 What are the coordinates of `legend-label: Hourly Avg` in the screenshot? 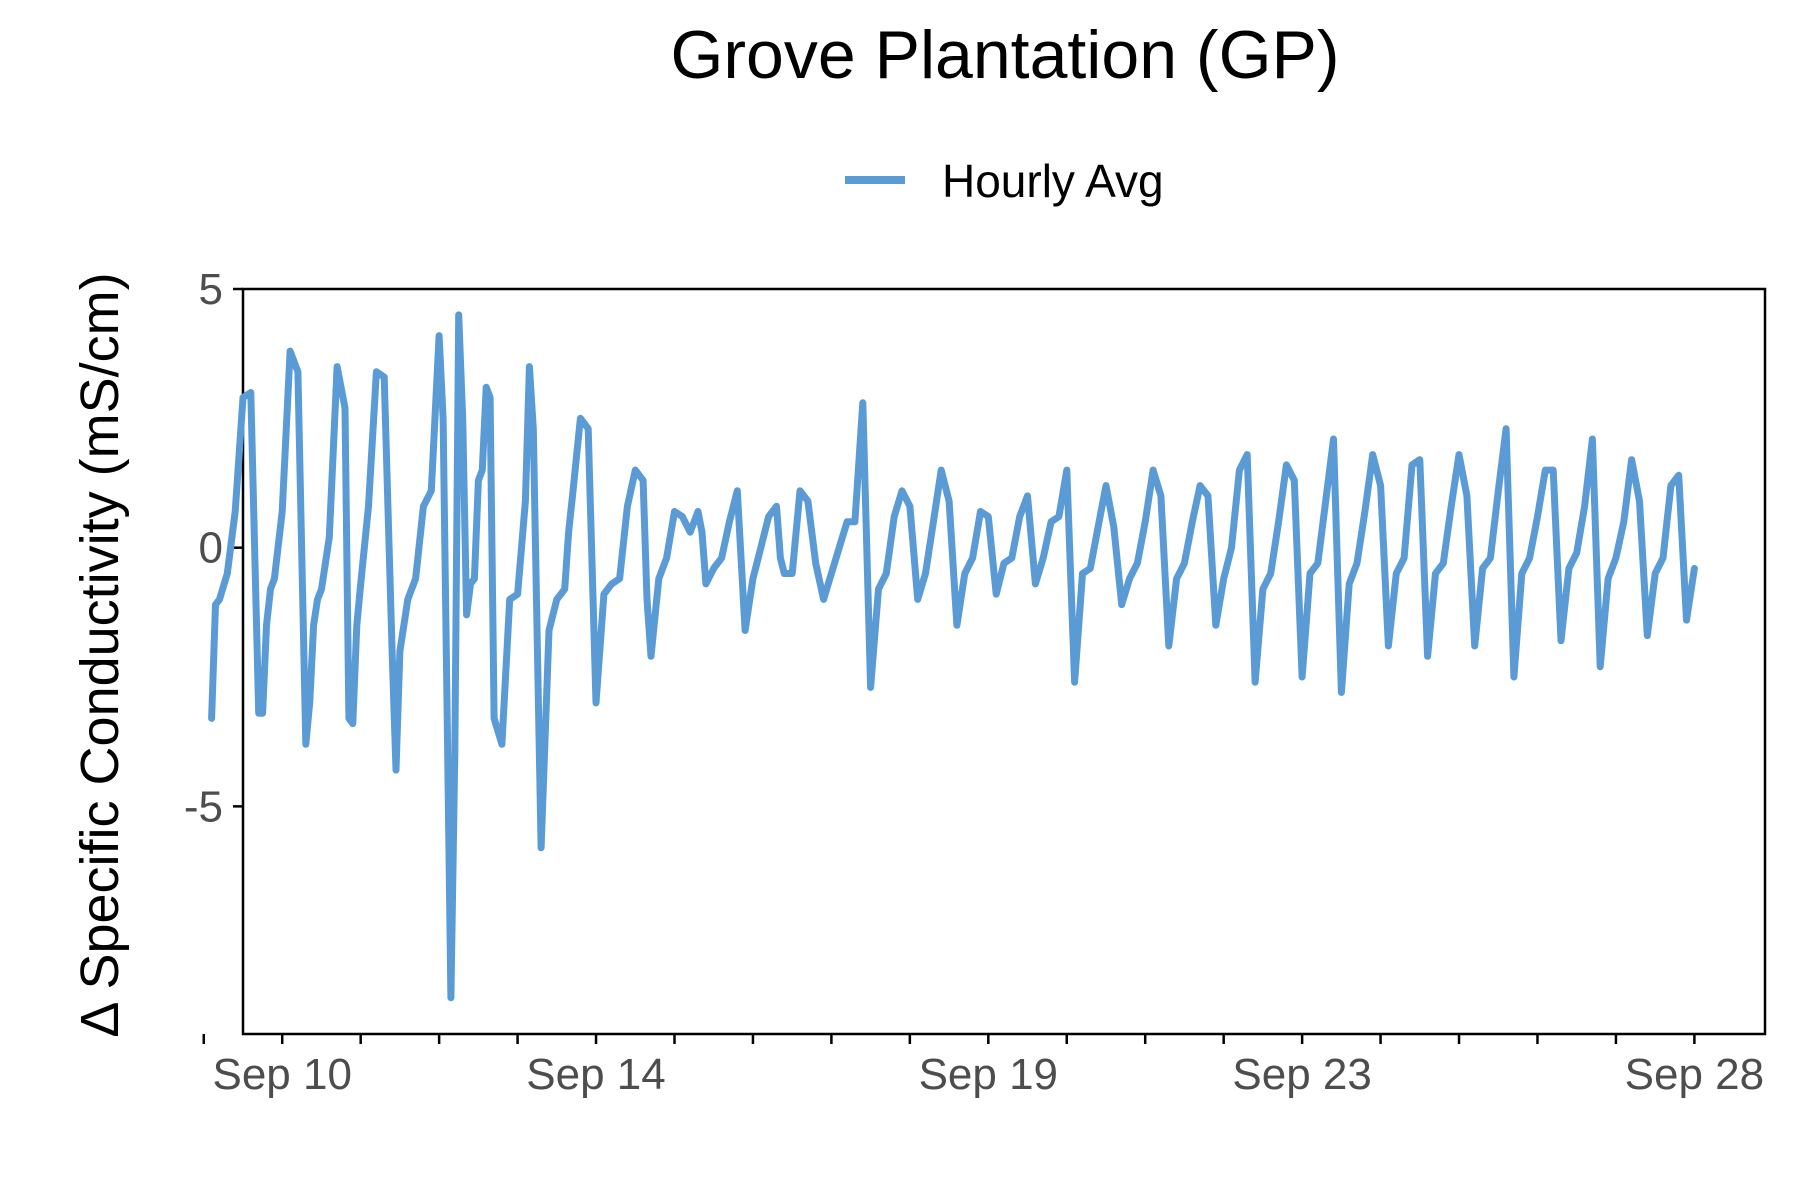 It's located at (1053, 181).